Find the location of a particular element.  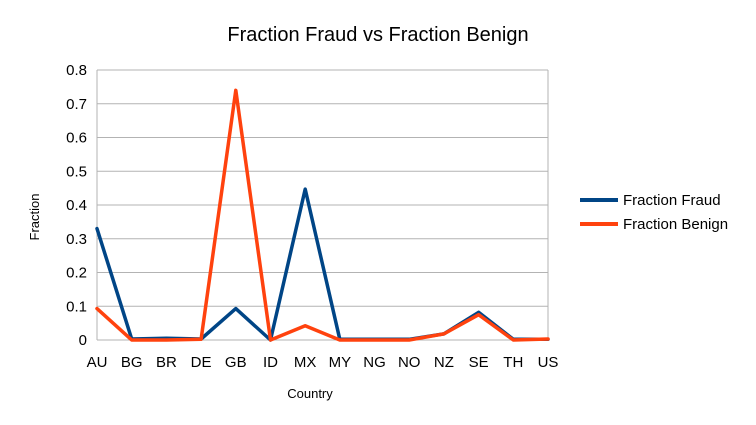

x-tick-label: BG is located at coordinates (132, 362).